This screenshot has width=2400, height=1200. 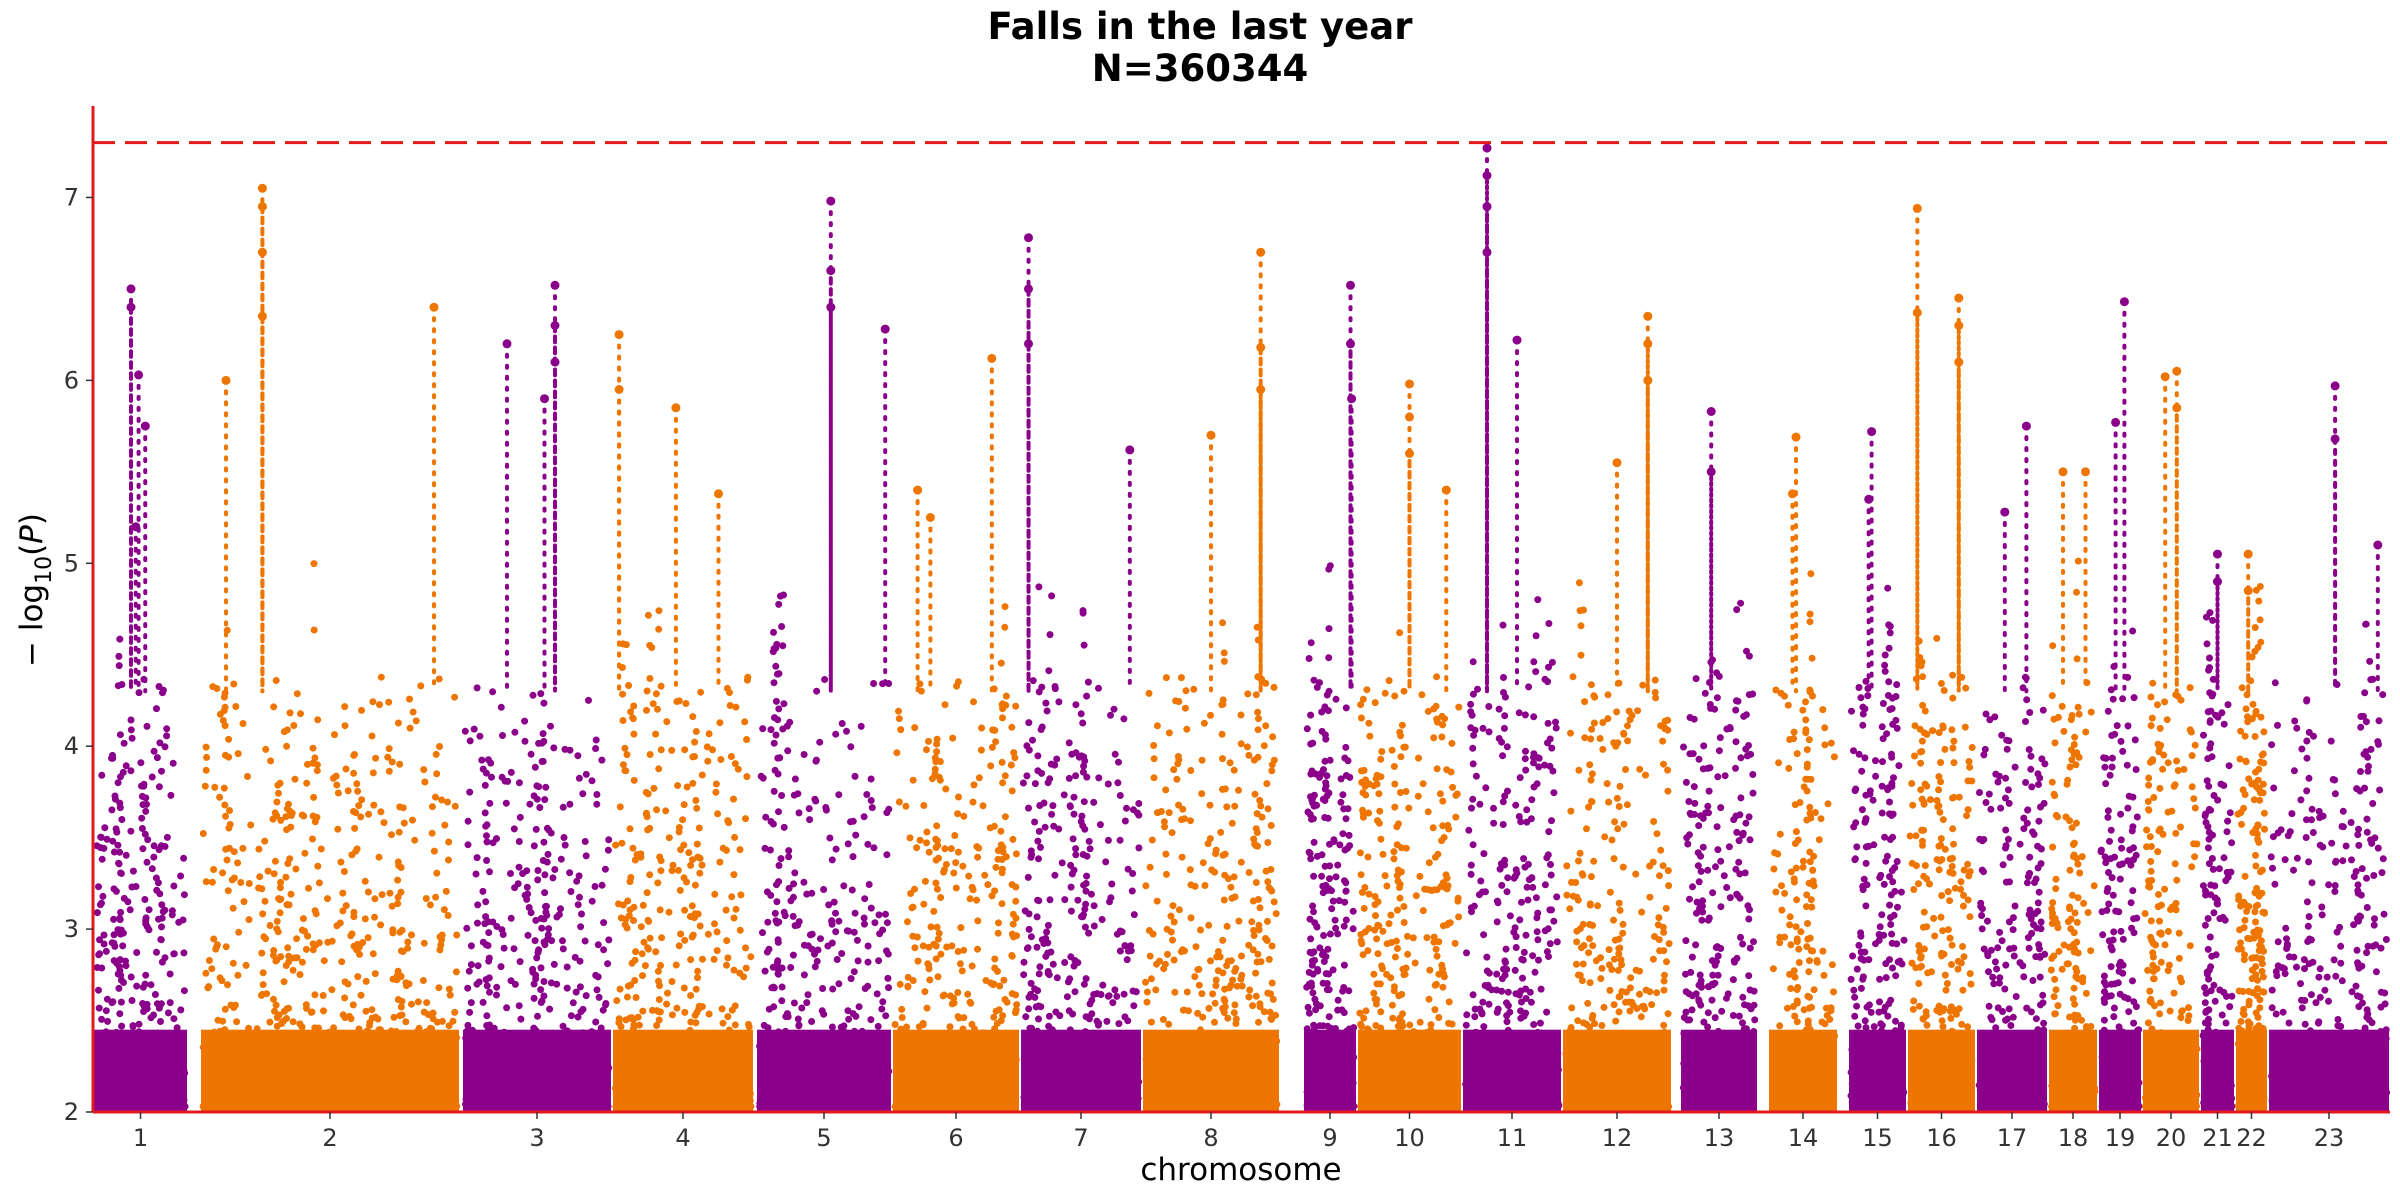 I want to click on chromosome-15-point-cloud, so click(x=1877, y=847).